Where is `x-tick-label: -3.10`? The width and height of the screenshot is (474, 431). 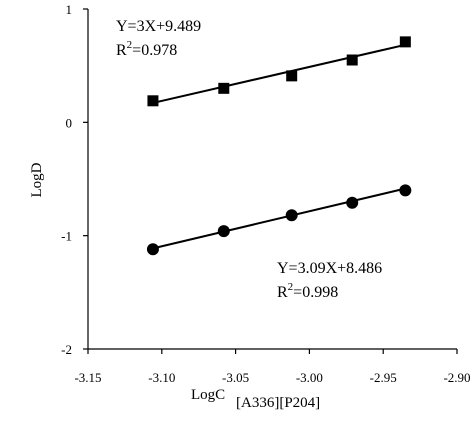 x-tick-label: -3.10 is located at coordinates (161, 377).